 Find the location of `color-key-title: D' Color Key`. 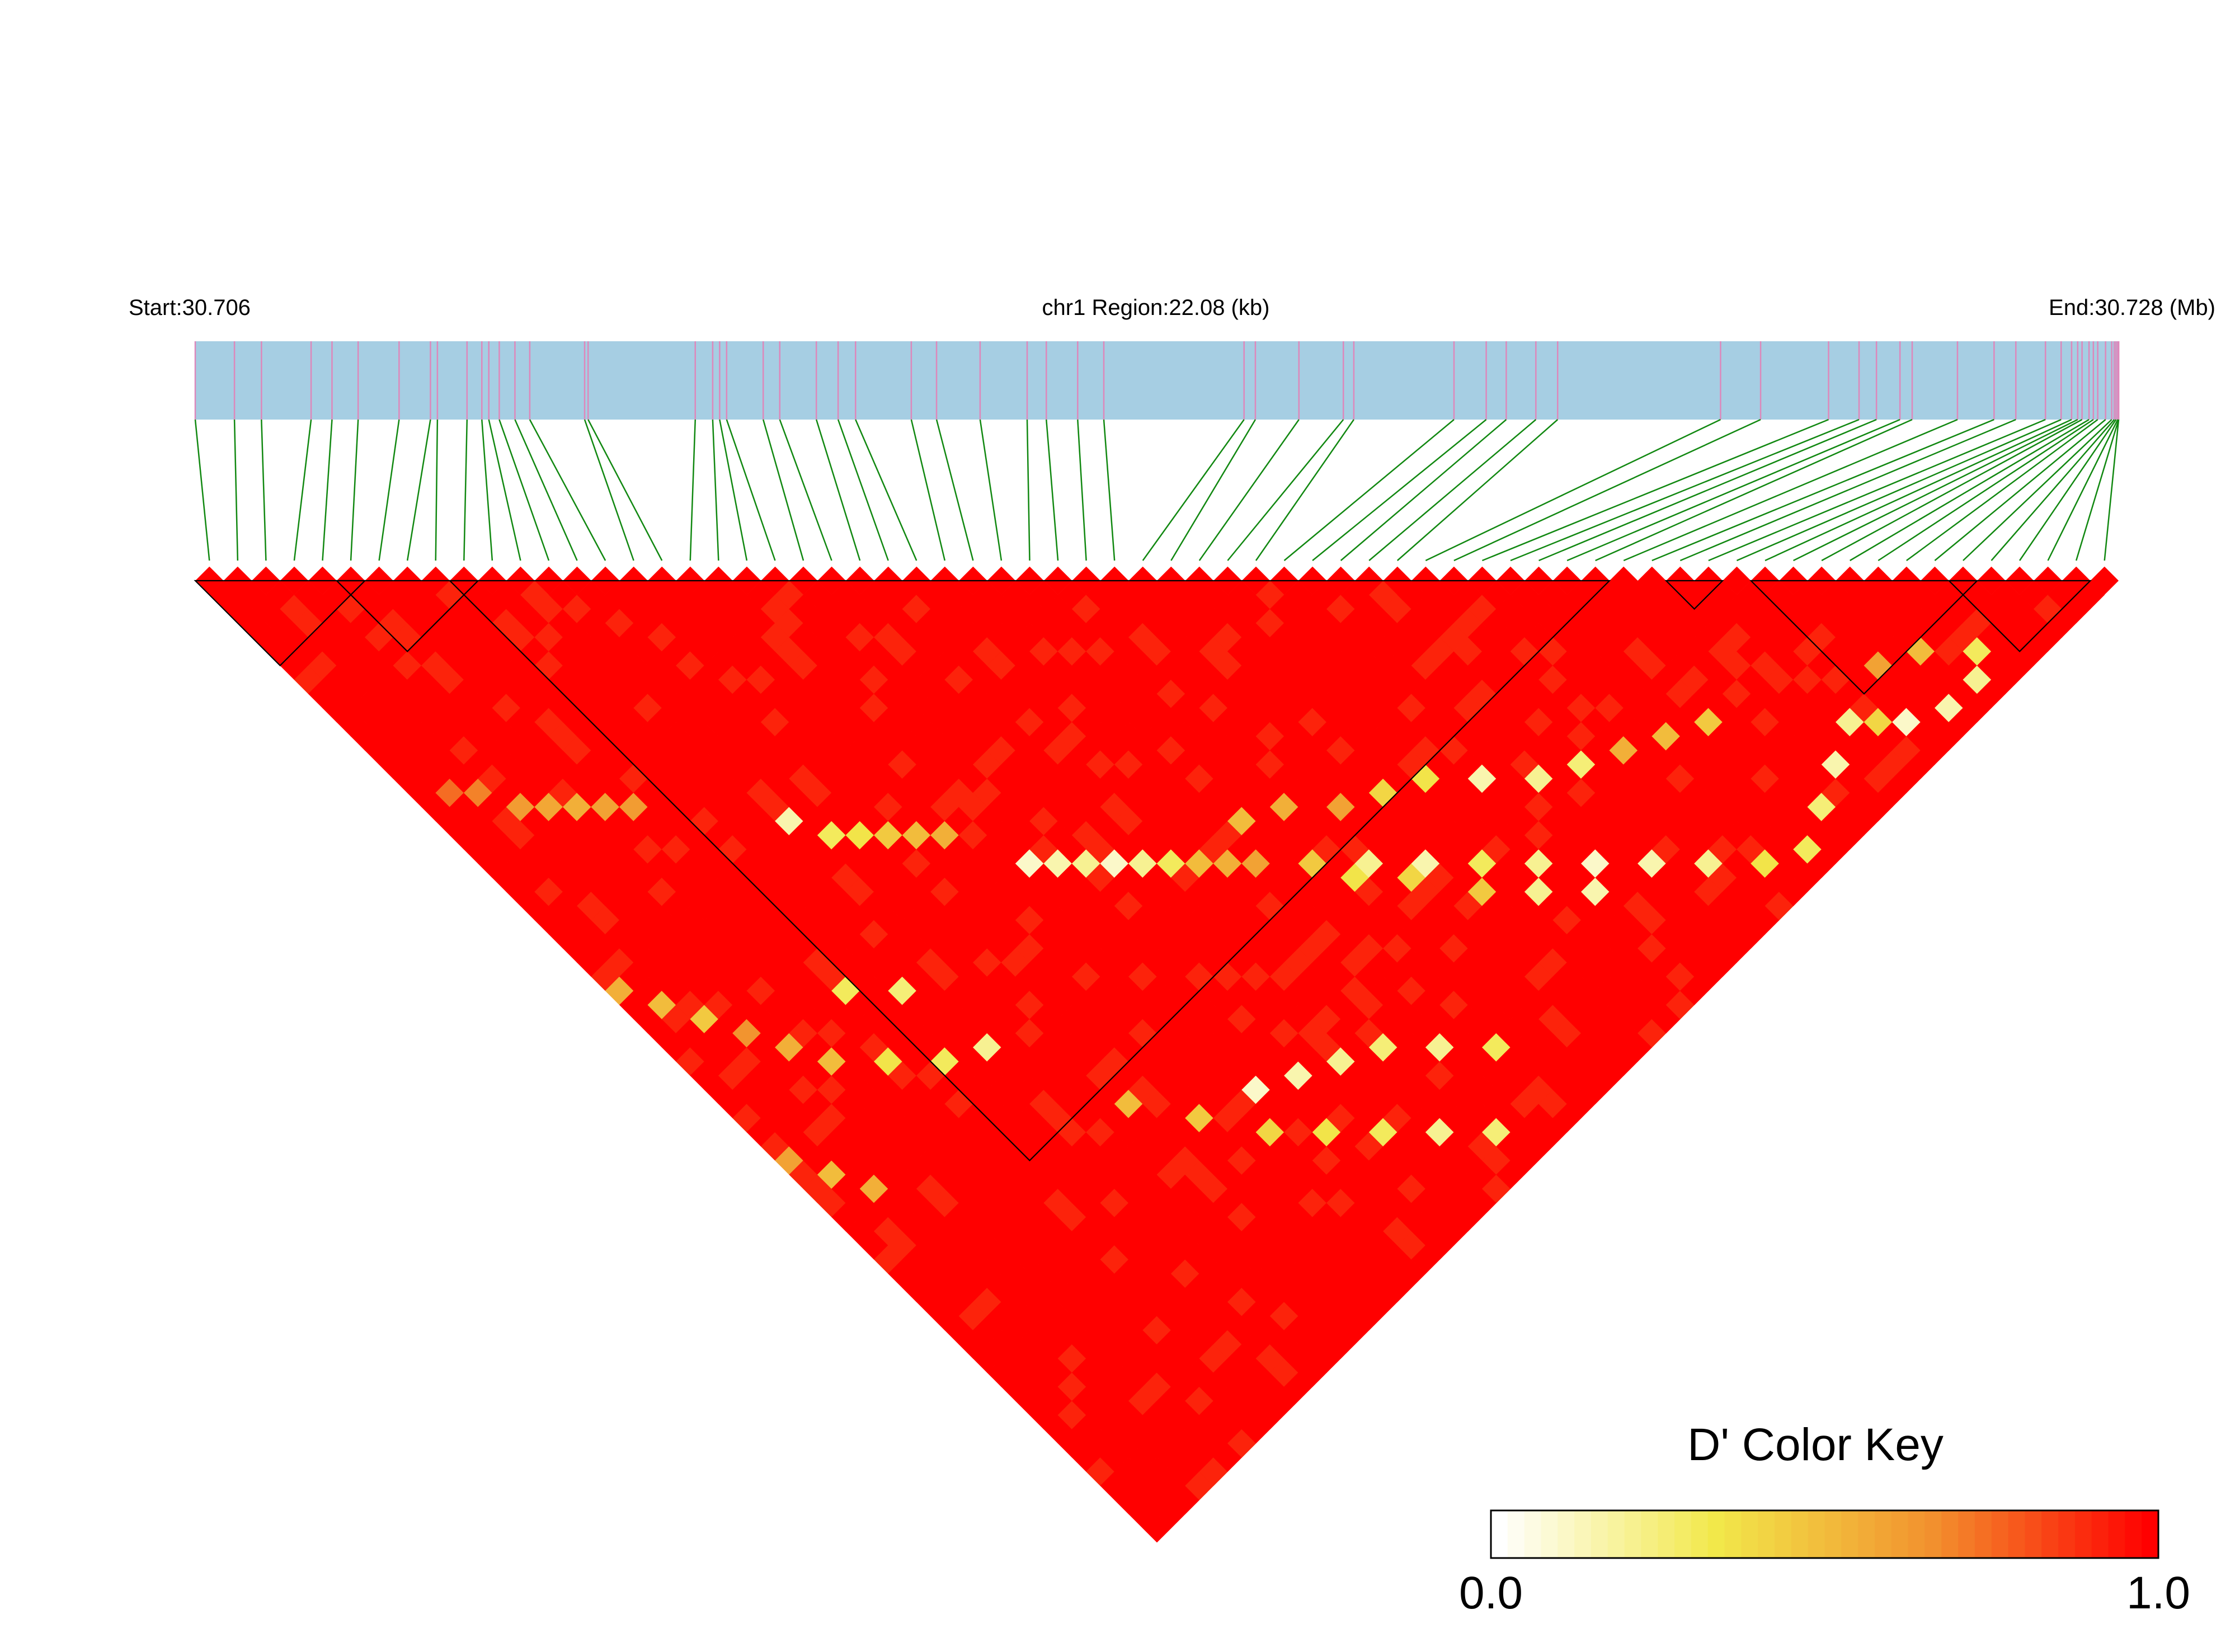

color-key-title: D' Color Key is located at coordinates (1815, 1445).